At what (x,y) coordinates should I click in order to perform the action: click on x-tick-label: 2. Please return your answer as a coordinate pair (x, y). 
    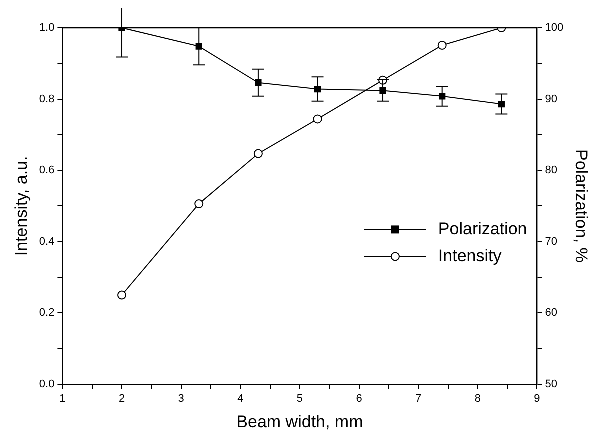
    Looking at the image, I should click on (122, 399).